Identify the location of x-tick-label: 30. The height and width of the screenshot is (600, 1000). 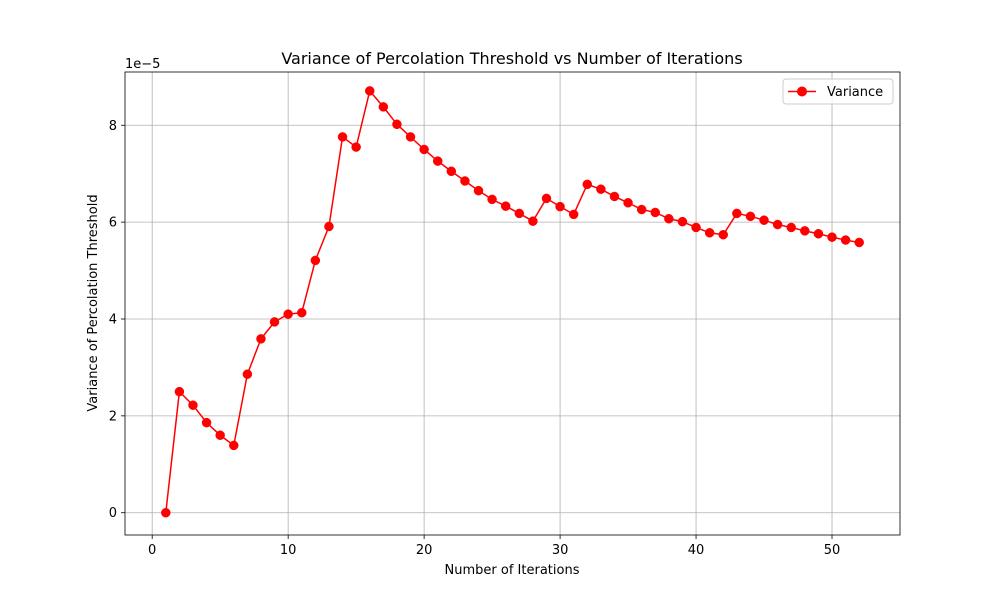
(560, 550).